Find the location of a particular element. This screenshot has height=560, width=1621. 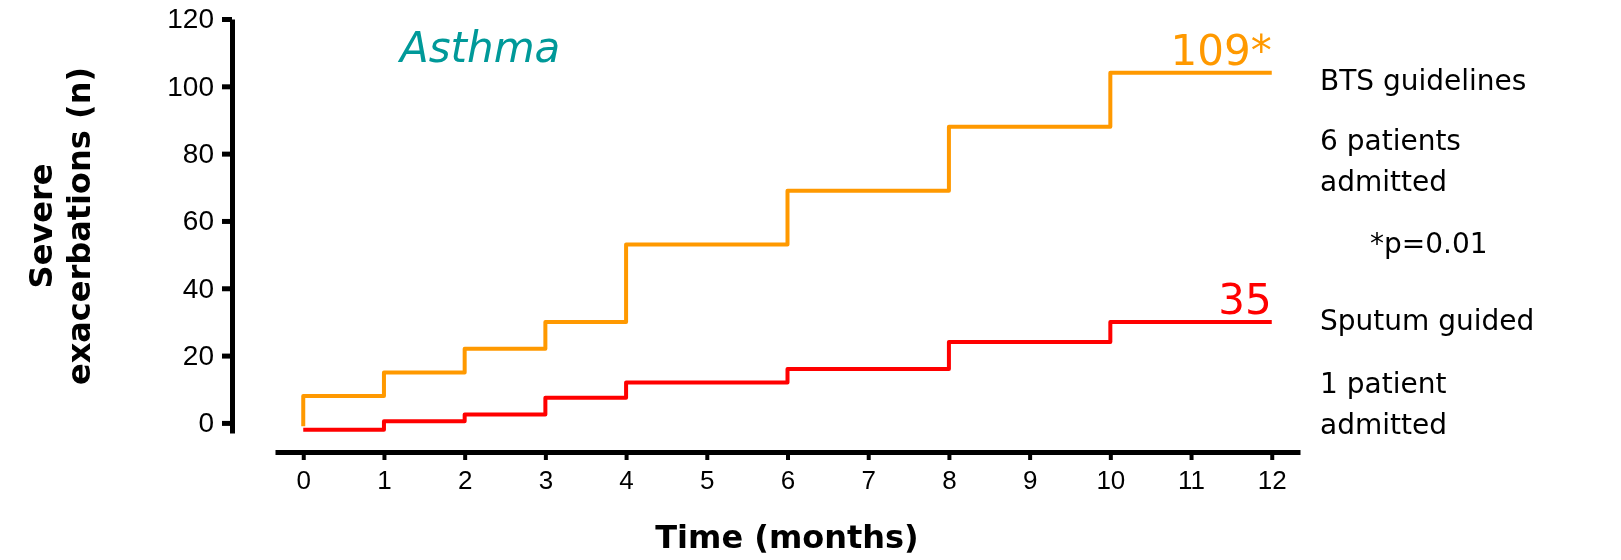

x-tick-label: 6 is located at coordinates (788, 480).